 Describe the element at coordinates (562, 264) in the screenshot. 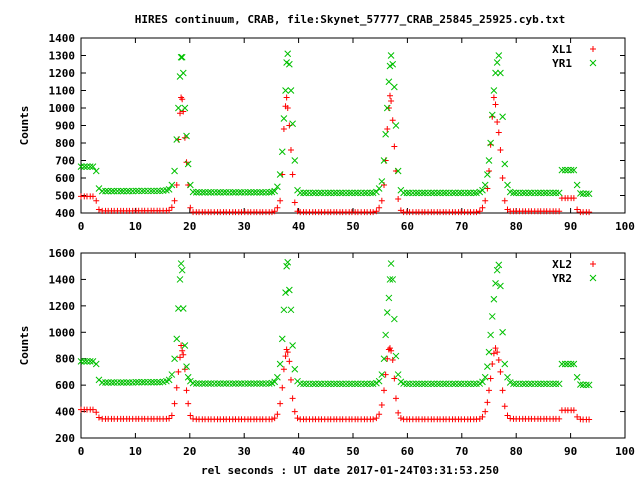

I see `legend-label: XL2` at that location.